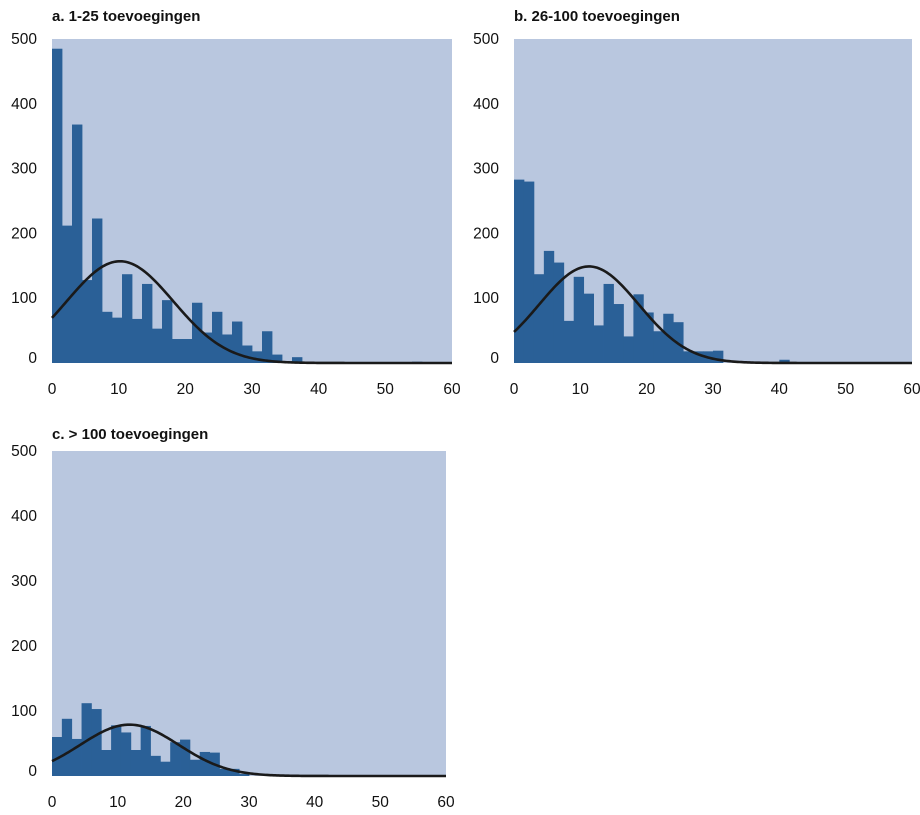  I want to click on chart-title: b. 26-100 toevoegingen, so click(597, 16).